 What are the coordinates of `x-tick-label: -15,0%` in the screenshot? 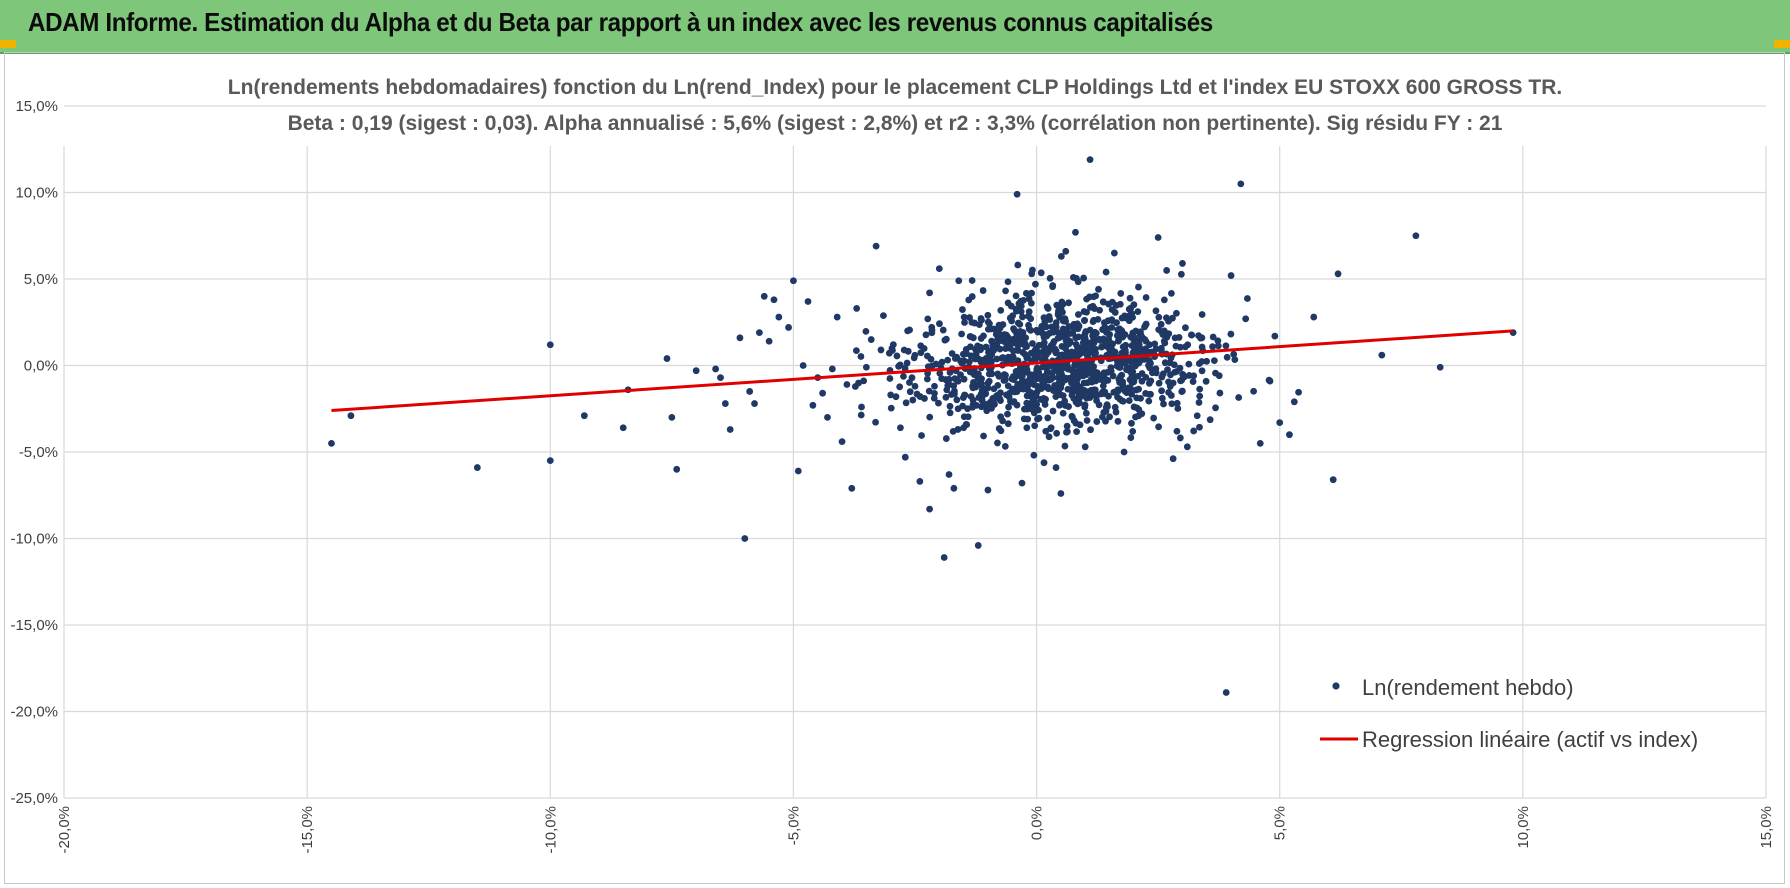 It's located at (307, 830).